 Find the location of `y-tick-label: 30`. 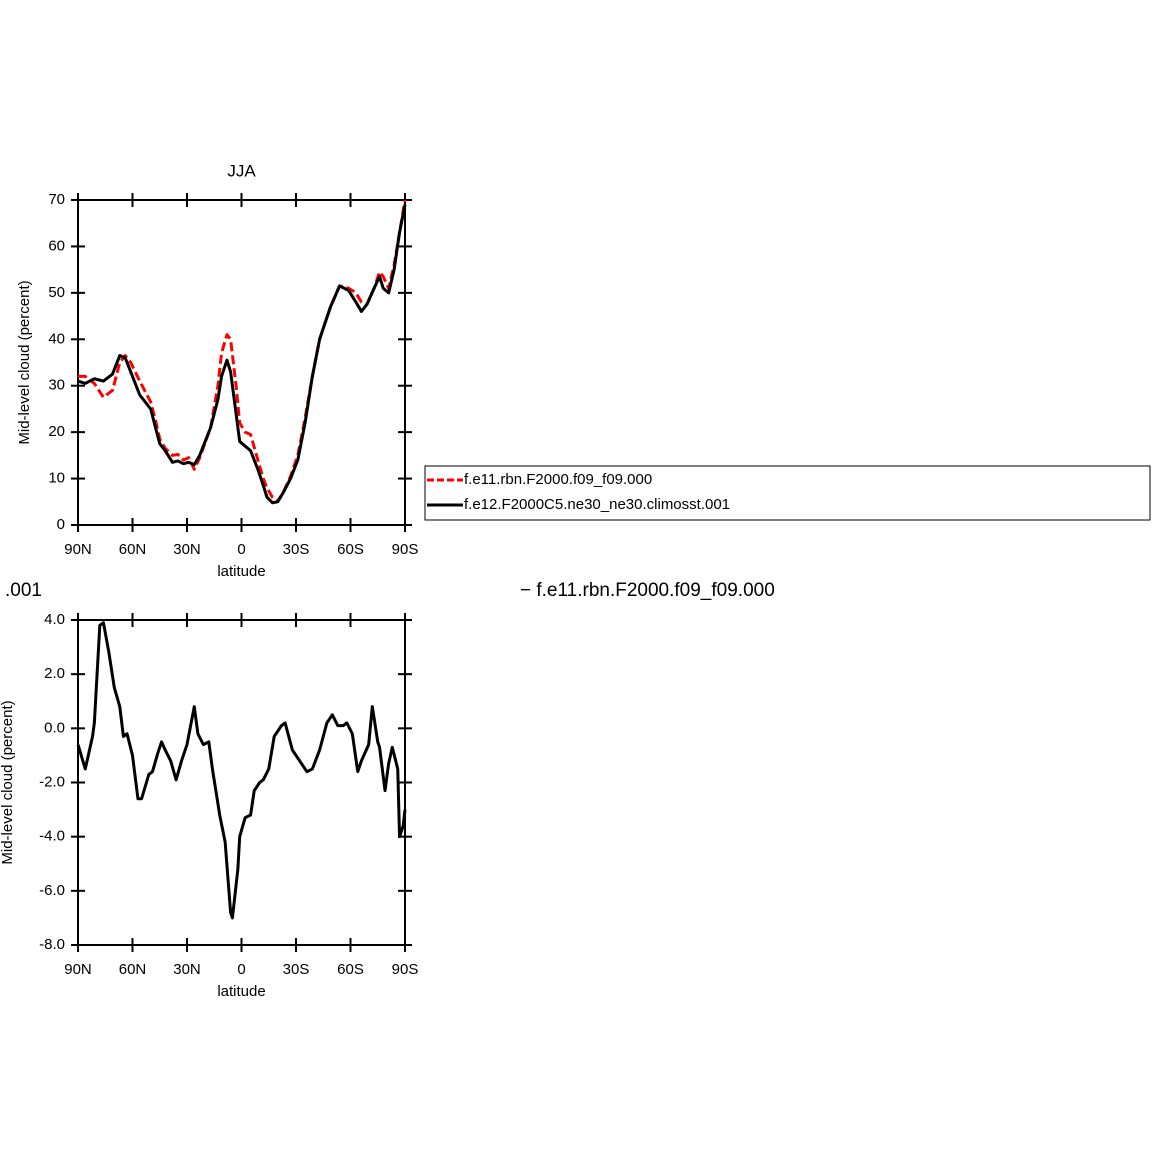

y-tick-label: 30 is located at coordinates (56, 385).